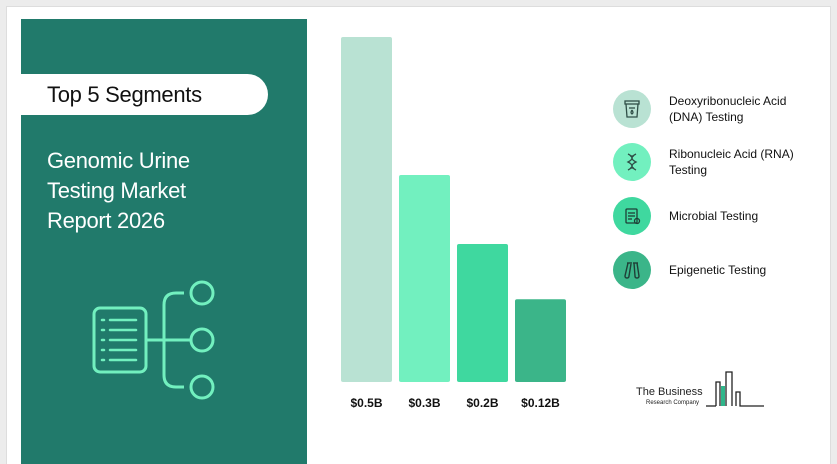  What do you see at coordinates (718, 270) in the screenshot?
I see `legend-label-epigenetic: Epigenetic Testing` at bounding box center [718, 270].